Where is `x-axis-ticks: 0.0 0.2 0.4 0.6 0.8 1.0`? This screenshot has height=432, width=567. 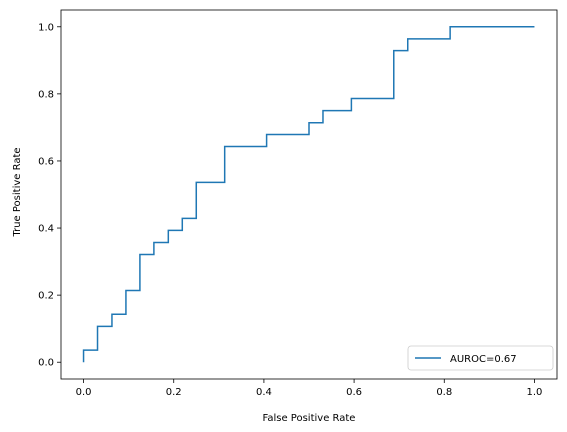 x-axis-ticks: 0.0 0.2 0.4 0.6 0.8 1.0 is located at coordinates (309, 388).